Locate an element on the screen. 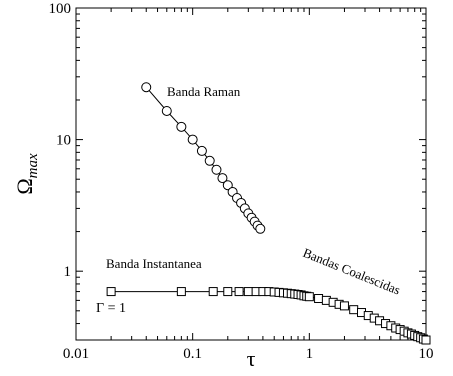 Image resolution: width=453 pixels, height=376 pixels. y-axis-title: Ωmax is located at coordinates (26, 174).